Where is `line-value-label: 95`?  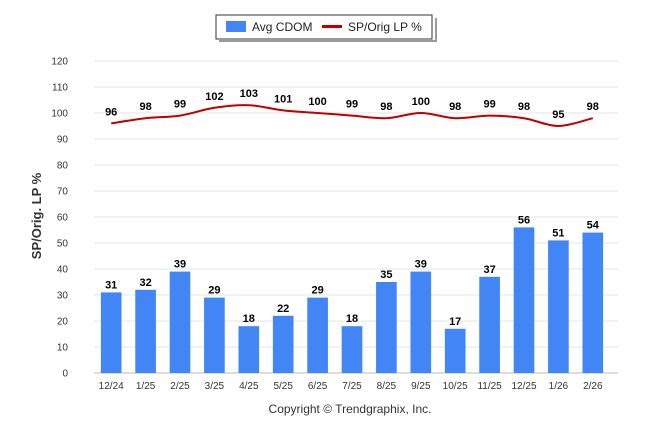 line-value-label: 95 is located at coordinates (558, 115).